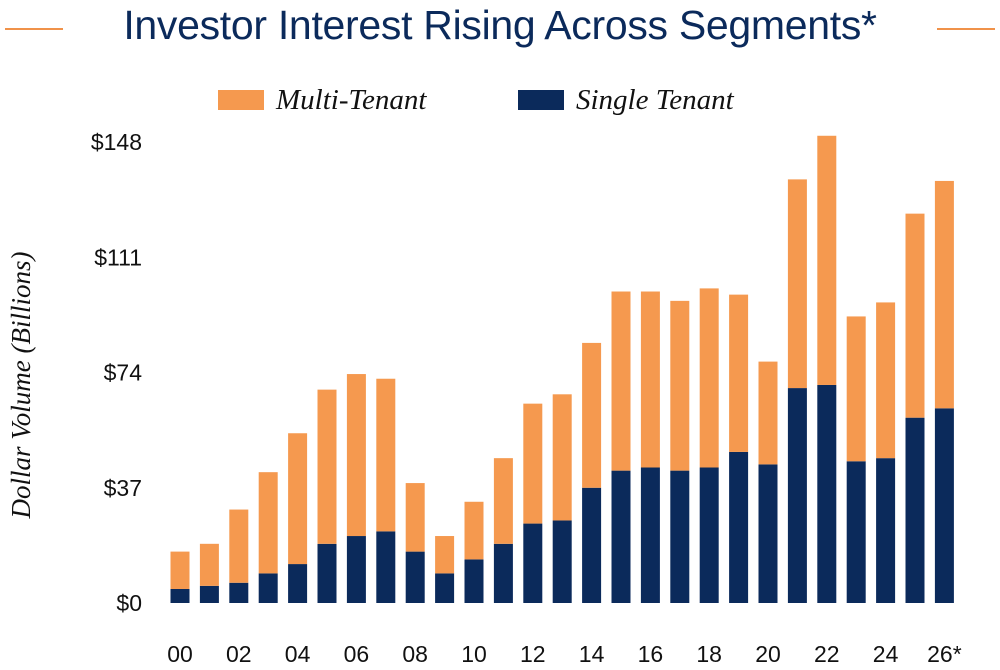  What do you see at coordinates (592, 545) in the screenshot?
I see `bar-single-tenant-2014` at bounding box center [592, 545].